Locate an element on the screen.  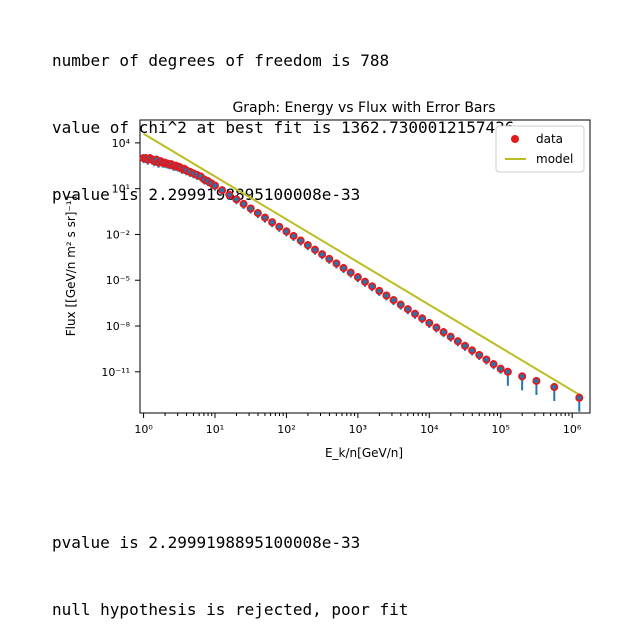
y-tick-label: 10⁻⁸ is located at coordinates (118, 326).